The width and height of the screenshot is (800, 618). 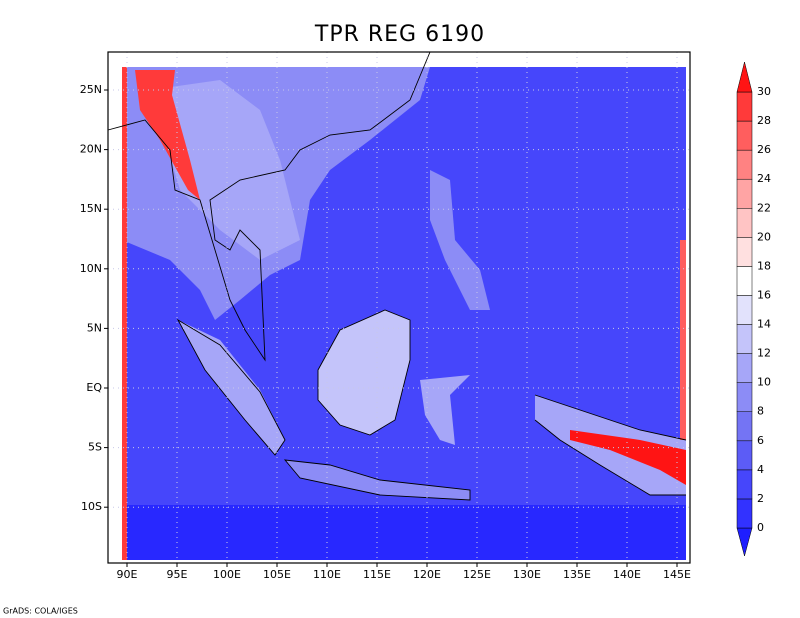 I want to click on x-tick-label: 135E, so click(x=577, y=574).